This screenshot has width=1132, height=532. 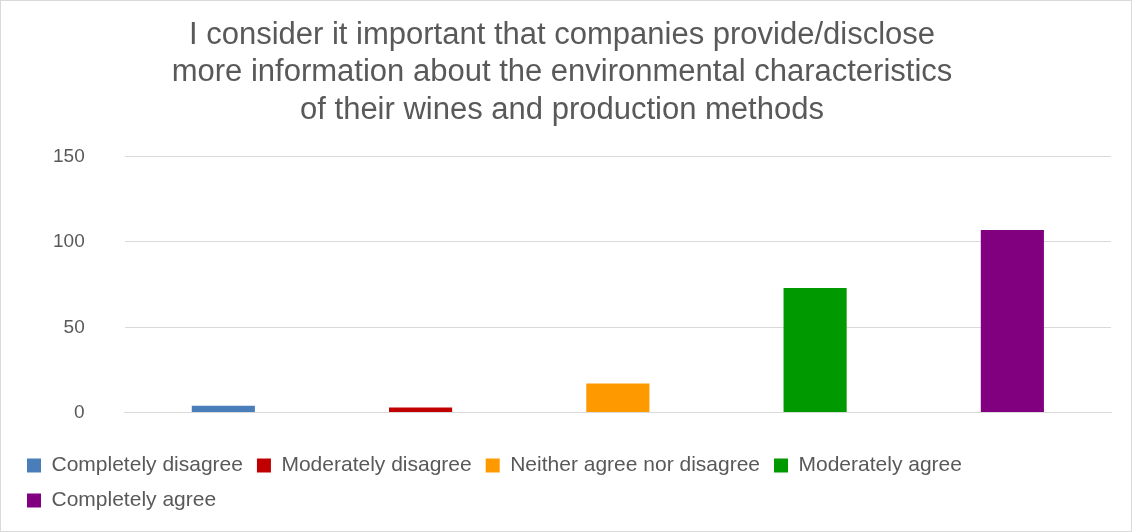 I want to click on y-tick-label: 150, so click(x=69, y=155).